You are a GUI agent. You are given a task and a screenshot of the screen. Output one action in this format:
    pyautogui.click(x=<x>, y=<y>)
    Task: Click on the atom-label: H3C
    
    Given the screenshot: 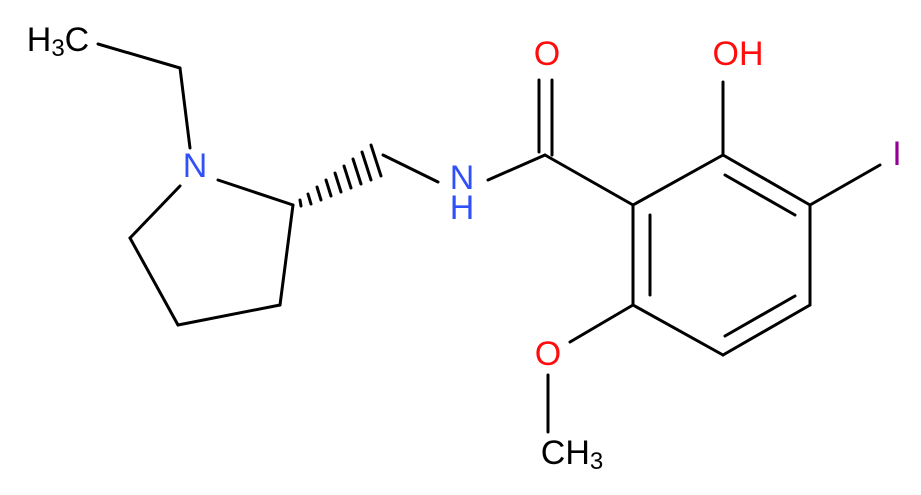 What is the action you would take?
    pyautogui.click(x=58, y=41)
    